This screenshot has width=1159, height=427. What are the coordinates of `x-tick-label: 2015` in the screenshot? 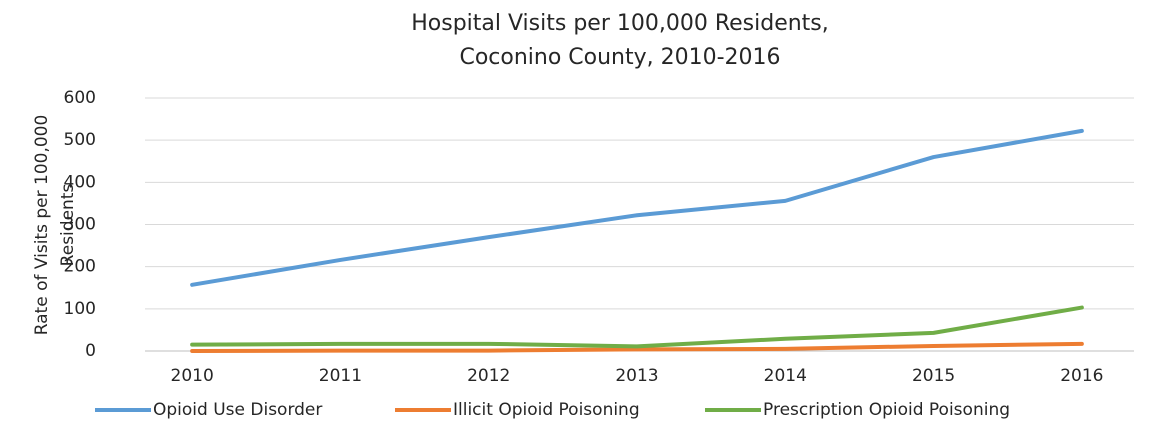 It's located at (933, 376).